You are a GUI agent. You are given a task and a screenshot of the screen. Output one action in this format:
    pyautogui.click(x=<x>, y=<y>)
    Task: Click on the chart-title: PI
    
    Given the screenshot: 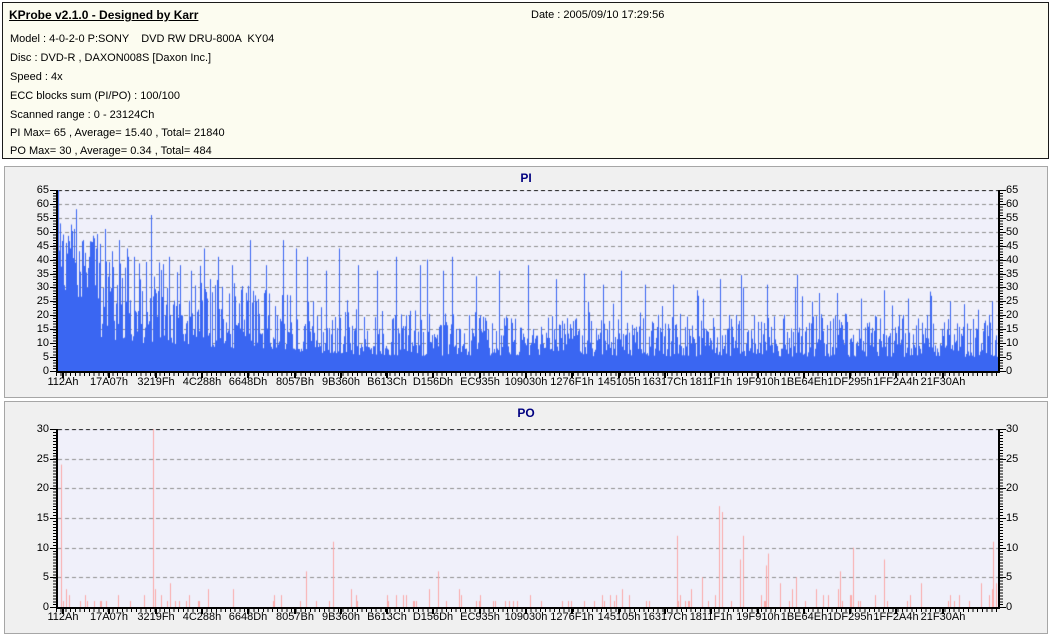 What is the action you would take?
    pyautogui.click(x=526, y=178)
    